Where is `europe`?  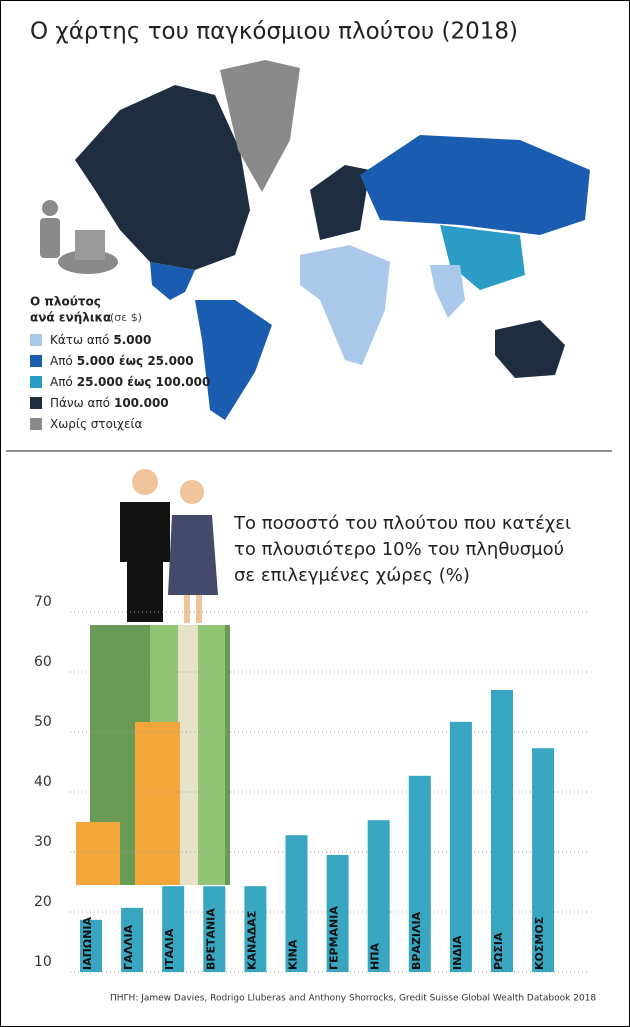 europe is located at coordinates (340, 202).